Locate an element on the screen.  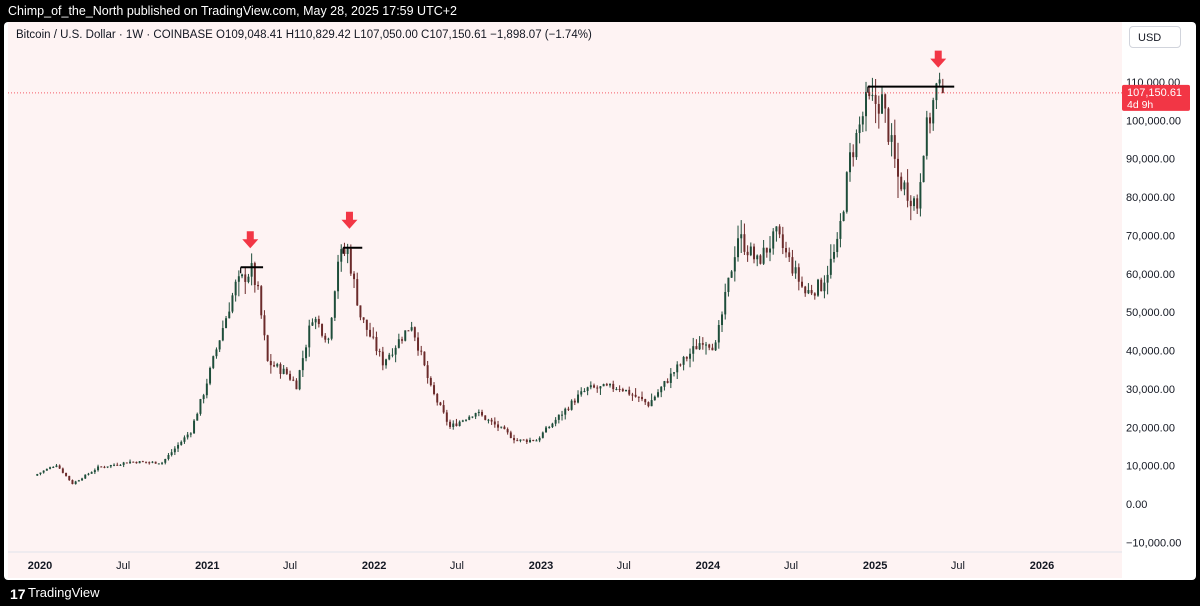
y-tick-label: 100,000.00 is located at coordinates (1153, 121).